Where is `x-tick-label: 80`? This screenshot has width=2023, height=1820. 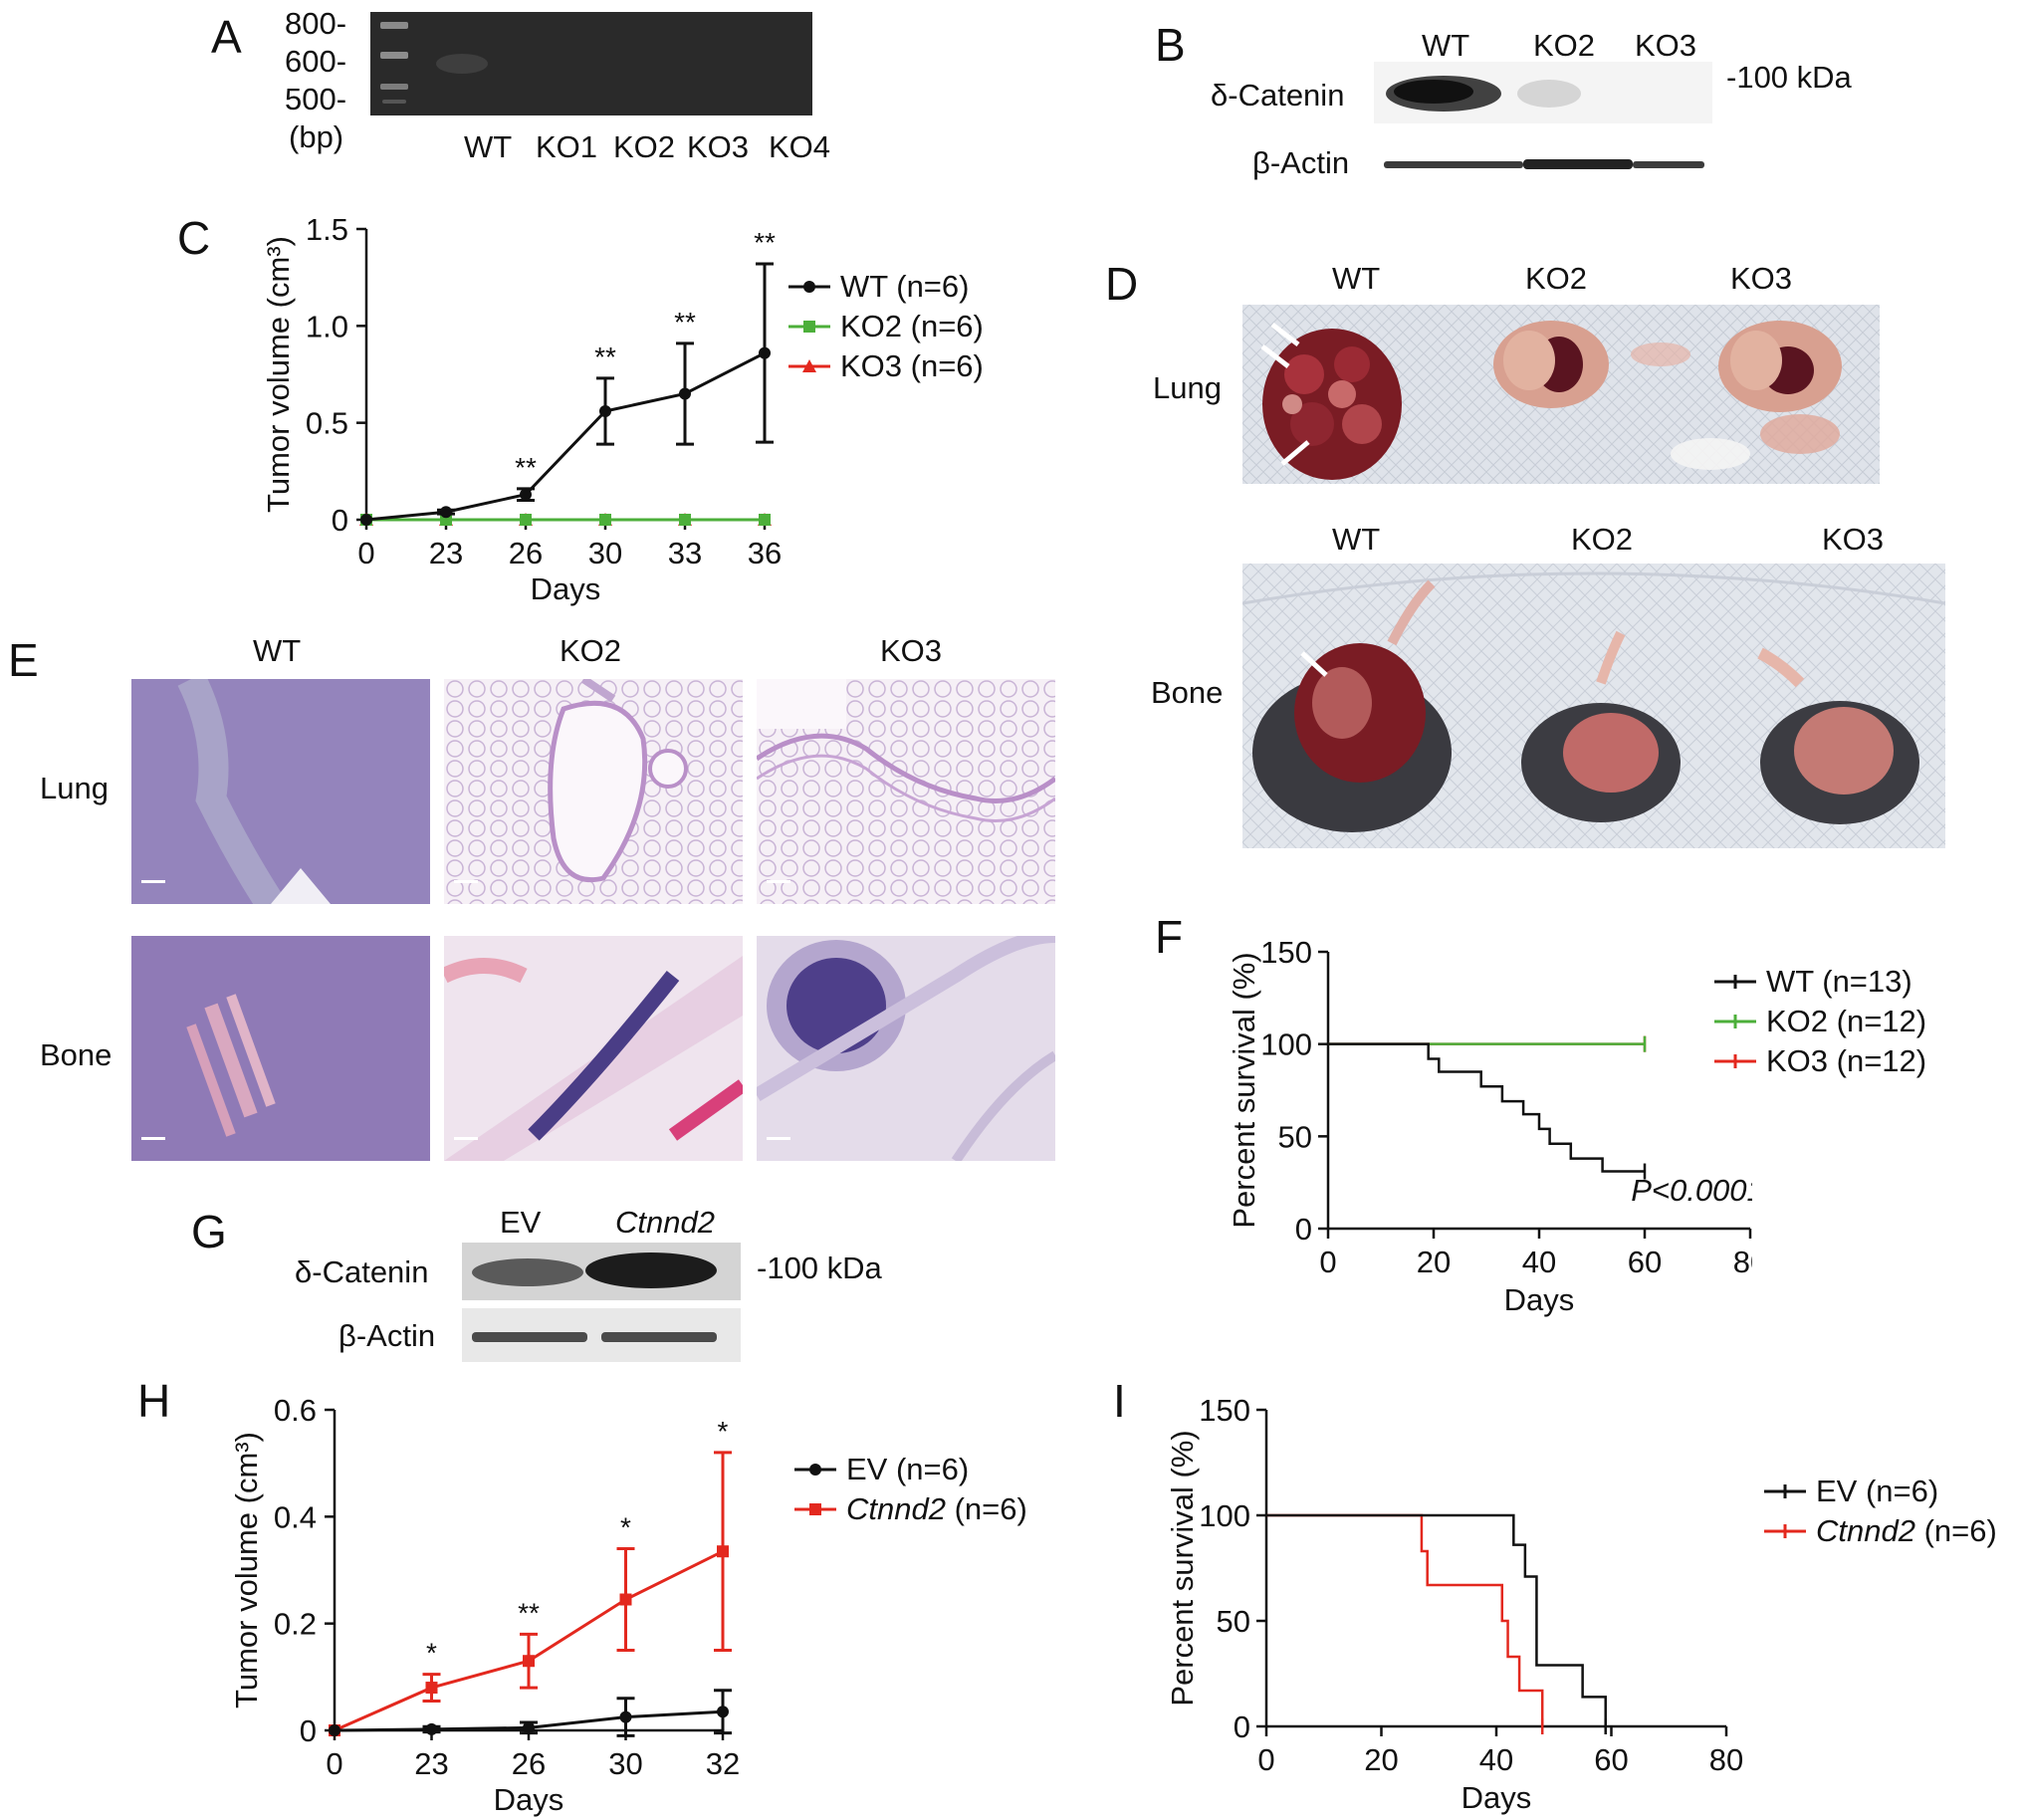
x-tick-label: 80 is located at coordinates (1742, 1262).